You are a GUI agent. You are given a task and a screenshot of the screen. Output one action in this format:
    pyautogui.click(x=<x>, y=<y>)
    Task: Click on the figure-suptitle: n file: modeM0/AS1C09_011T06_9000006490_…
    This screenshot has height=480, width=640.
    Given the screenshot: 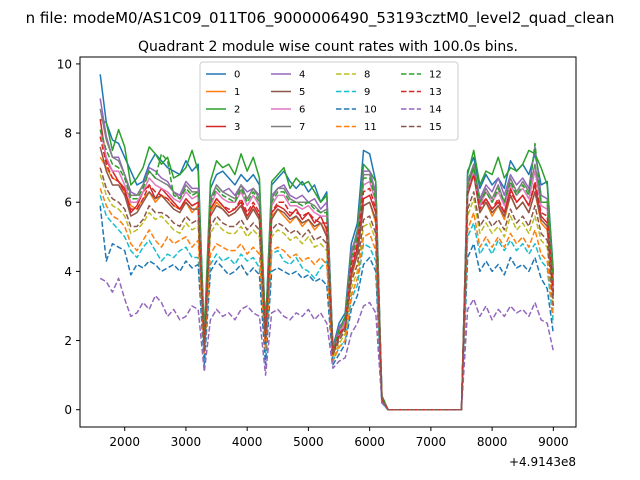 What is the action you would take?
    pyautogui.click(x=320, y=18)
    